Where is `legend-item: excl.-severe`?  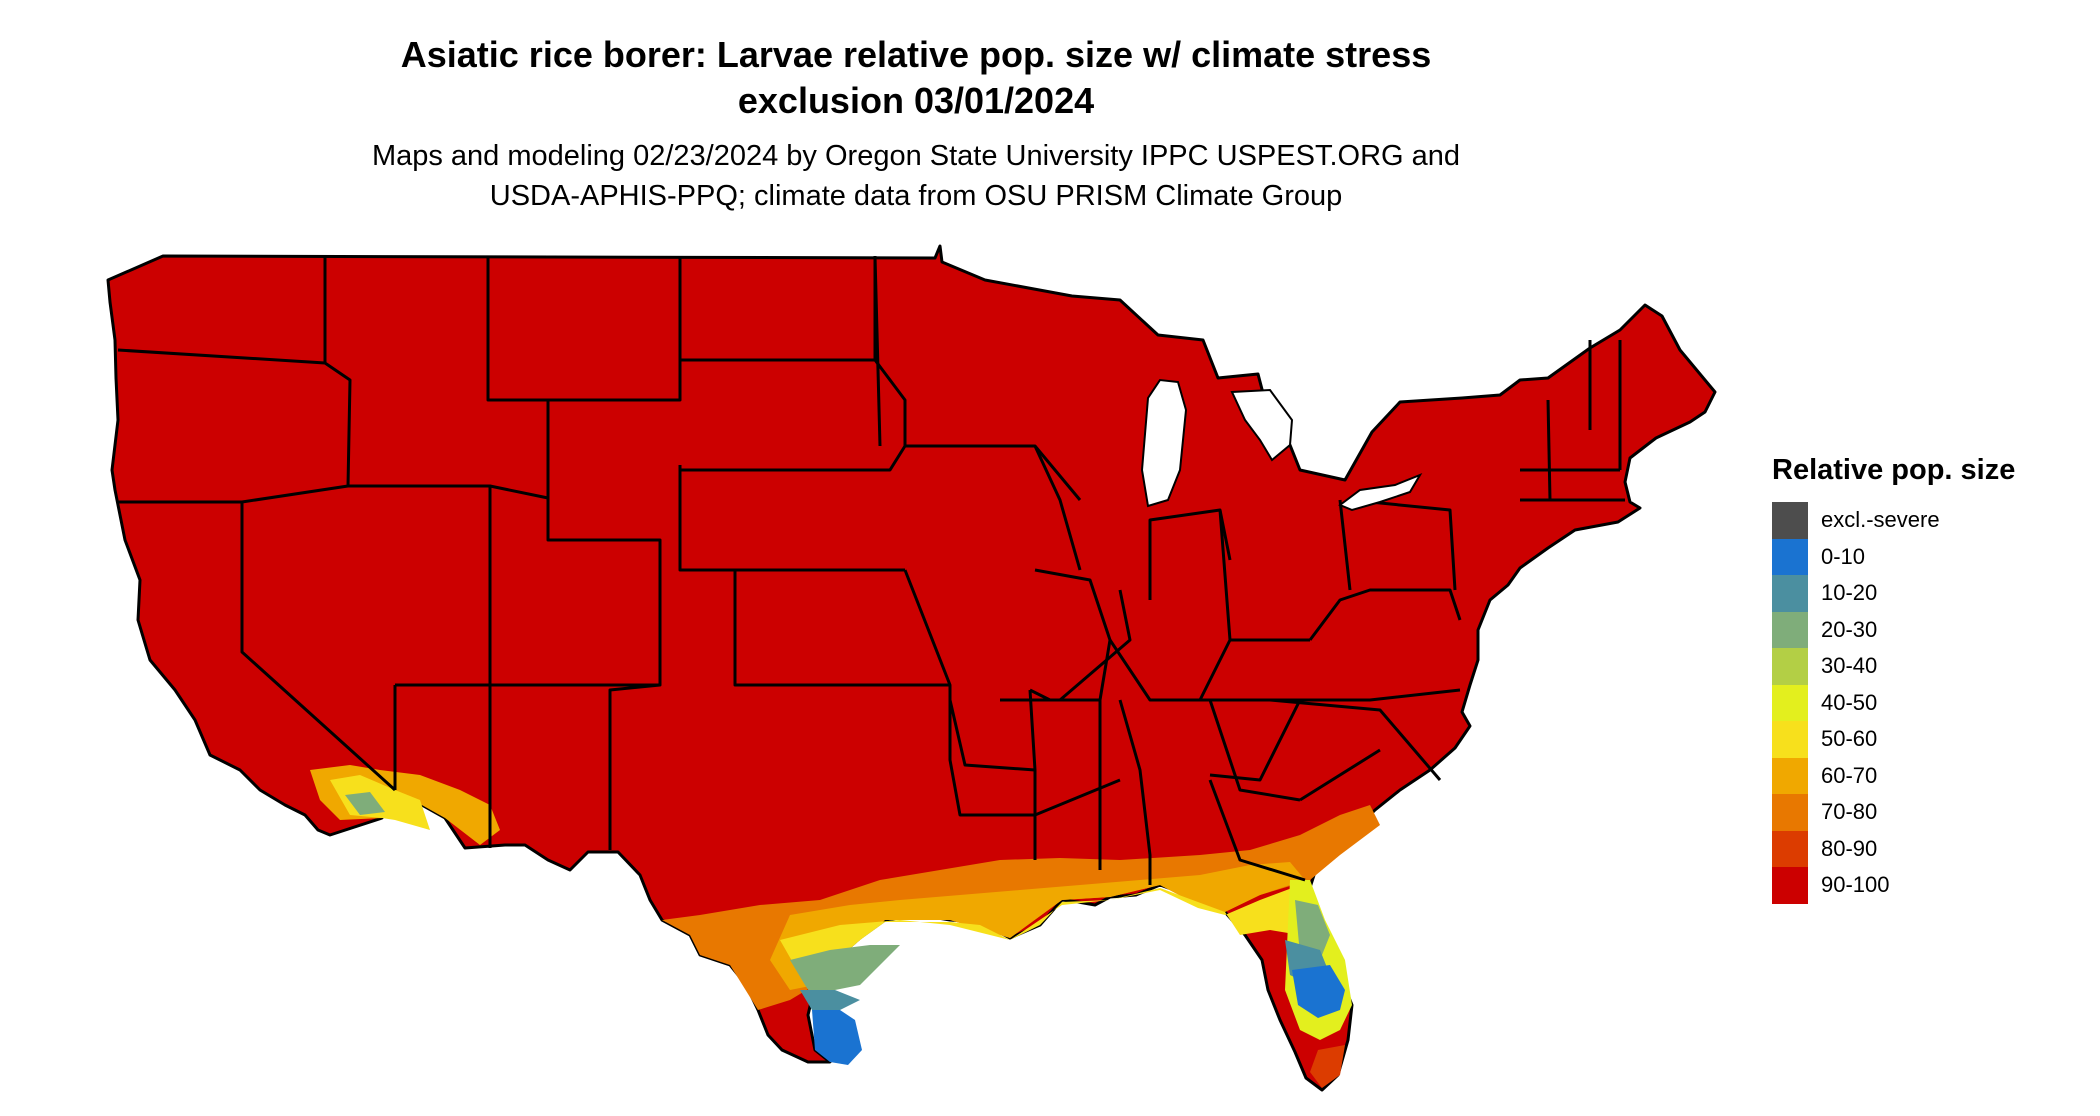 legend-item: excl.-severe is located at coordinates (1893, 520).